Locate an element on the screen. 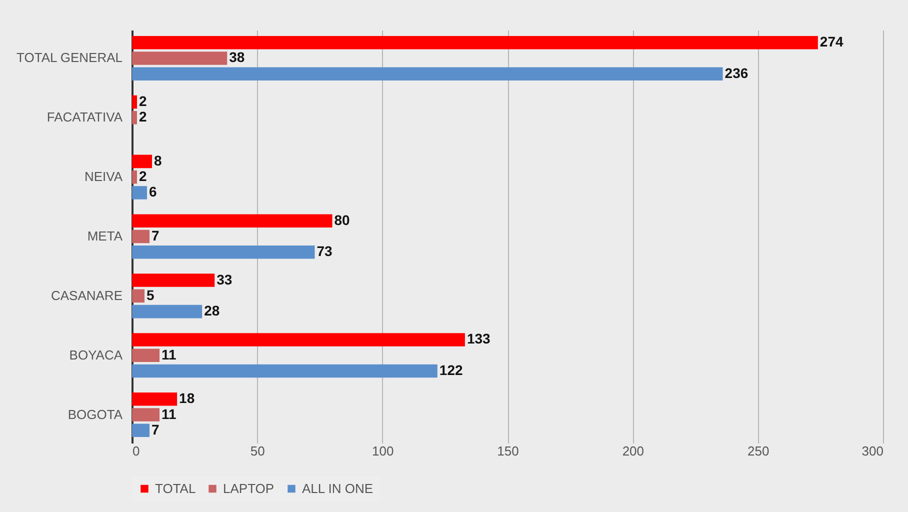 This screenshot has height=512, width=908. data-label: 73 is located at coordinates (324, 251).